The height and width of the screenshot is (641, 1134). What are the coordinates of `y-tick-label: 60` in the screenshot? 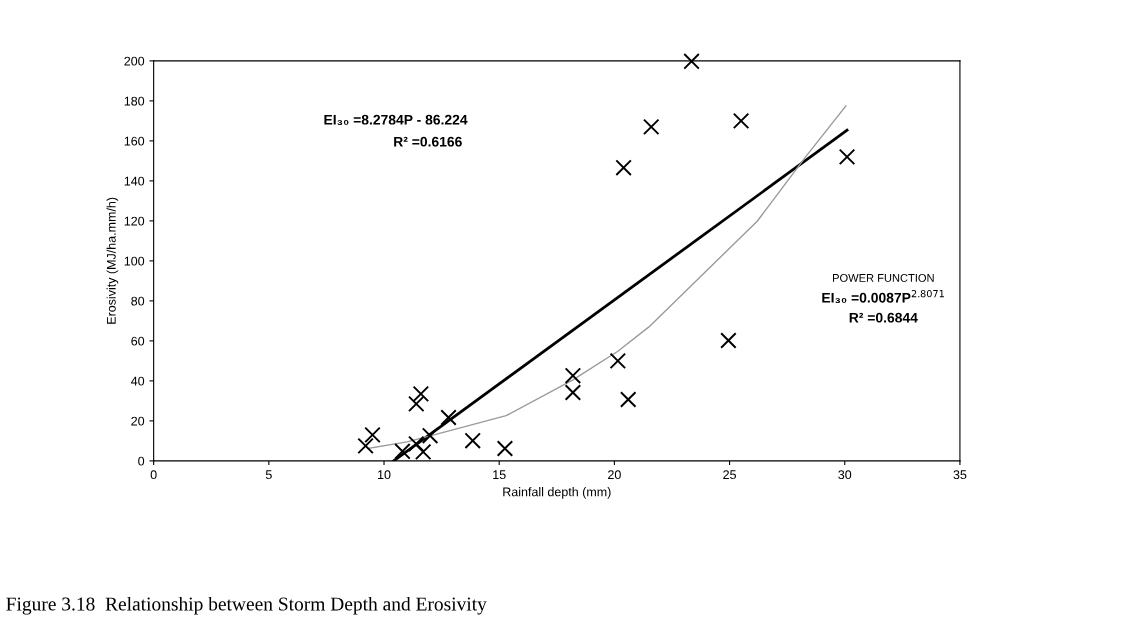 It's located at (138, 341).